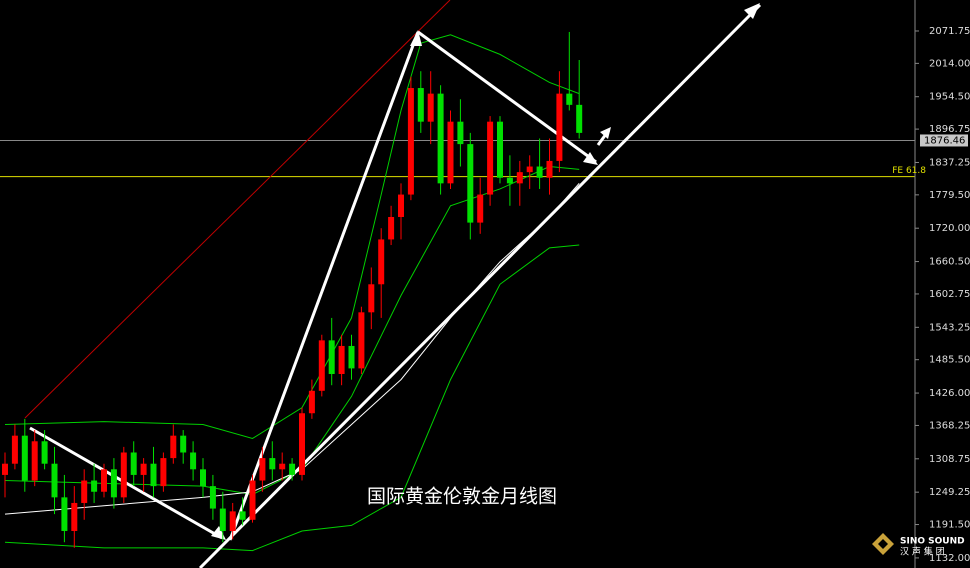 This screenshot has width=970, height=568. What do you see at coordinates (949, 459) in the screenshot?
I see `y-tick-label: 1308.75` at bounding box center [949, 459].